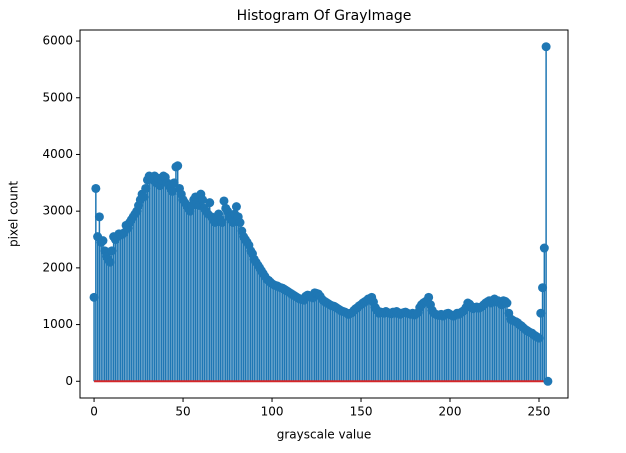  What do you see at coordinates (324, 16) in the screenshot?
I see `chart-title: Histogram Of GrayImage` at bounding box center [324, 16].